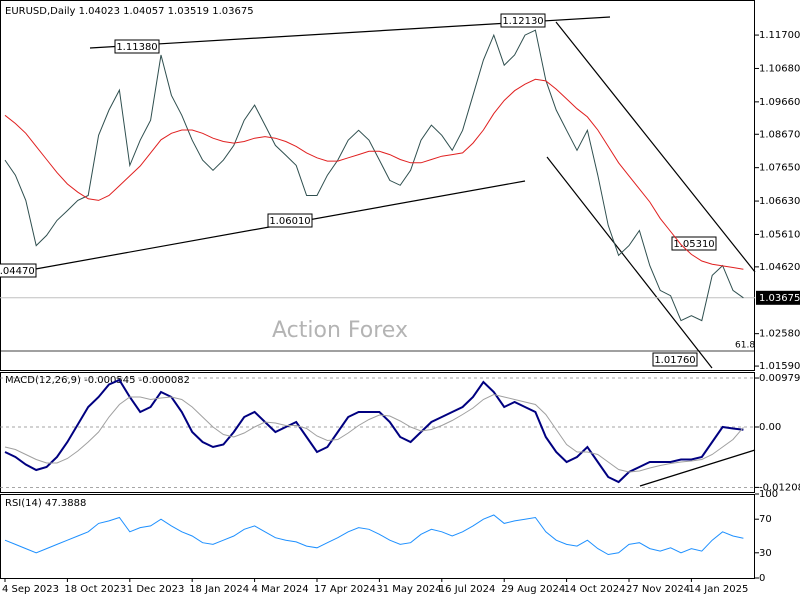  I want to click on y-tick-label: 0, so click(762, 578).